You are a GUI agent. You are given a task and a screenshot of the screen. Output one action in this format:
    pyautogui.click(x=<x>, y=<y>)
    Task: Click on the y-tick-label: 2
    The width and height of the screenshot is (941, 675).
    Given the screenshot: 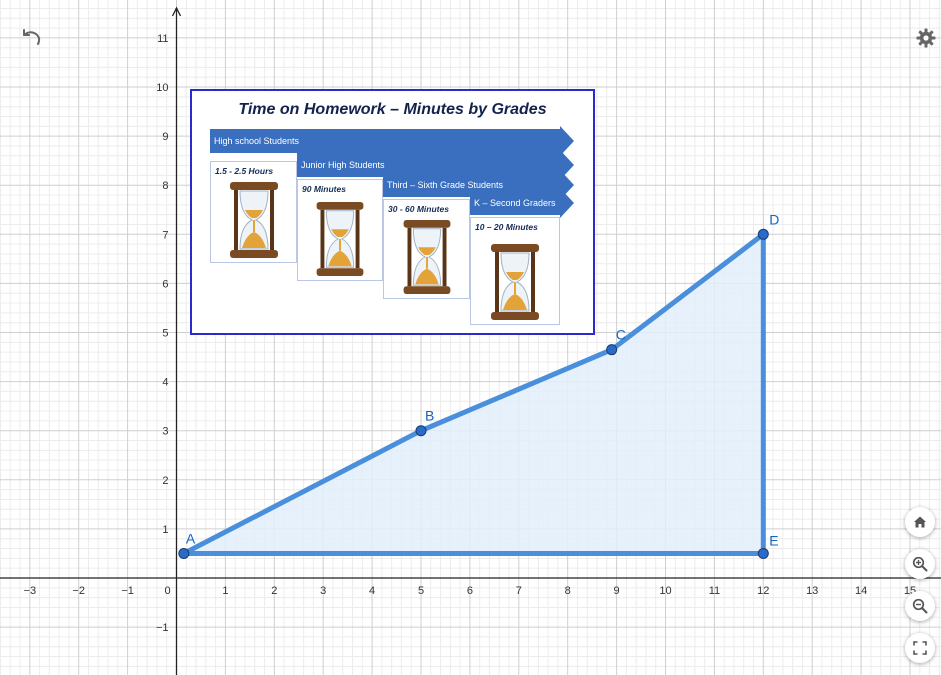 What is the action you would take?
    pyautogui.click(x=165, y=481)
    